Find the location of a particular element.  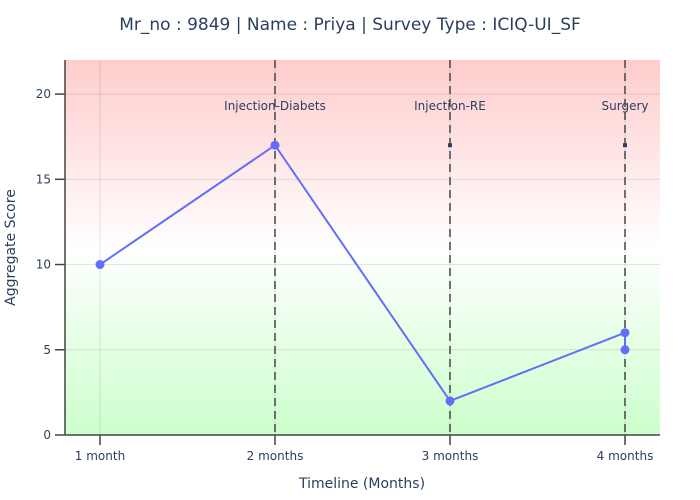

event-label: Injection-RE is located at coordinates (450, 106).